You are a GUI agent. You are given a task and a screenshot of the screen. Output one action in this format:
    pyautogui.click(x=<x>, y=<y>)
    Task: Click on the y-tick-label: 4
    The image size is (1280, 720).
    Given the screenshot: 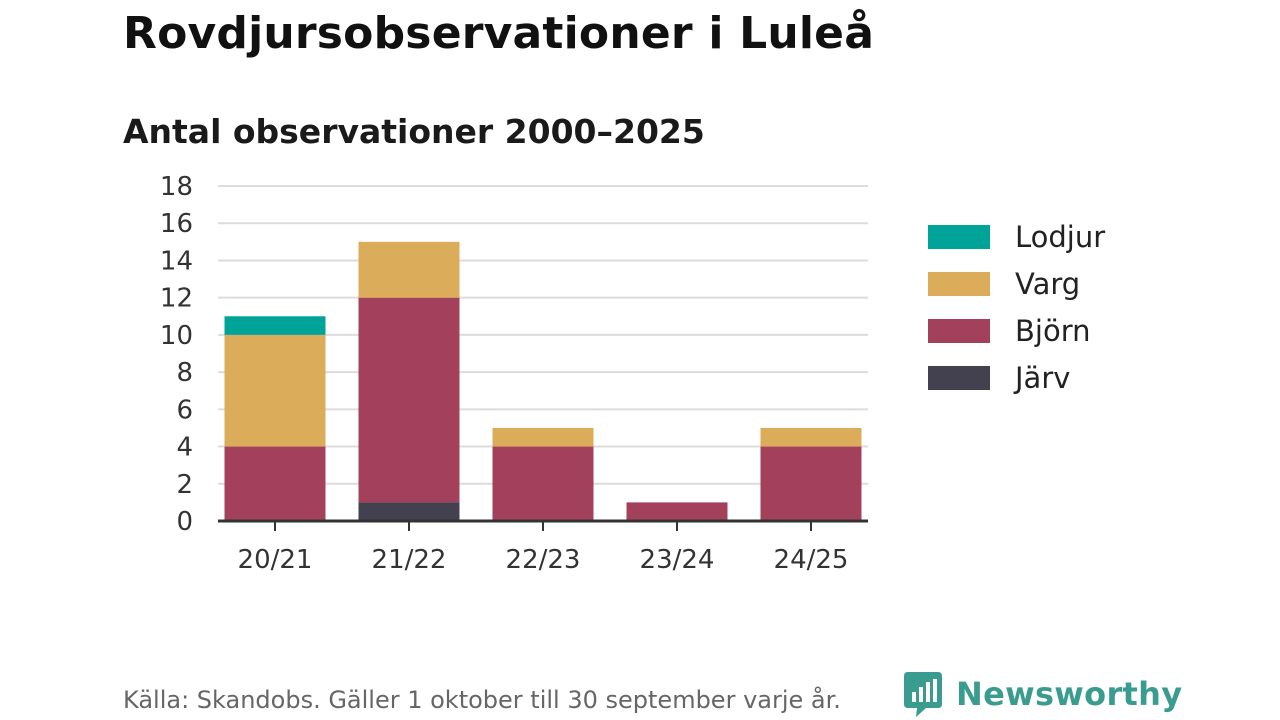 What is the action you would take?
    pyautogui.click(x=184, y=448)
    